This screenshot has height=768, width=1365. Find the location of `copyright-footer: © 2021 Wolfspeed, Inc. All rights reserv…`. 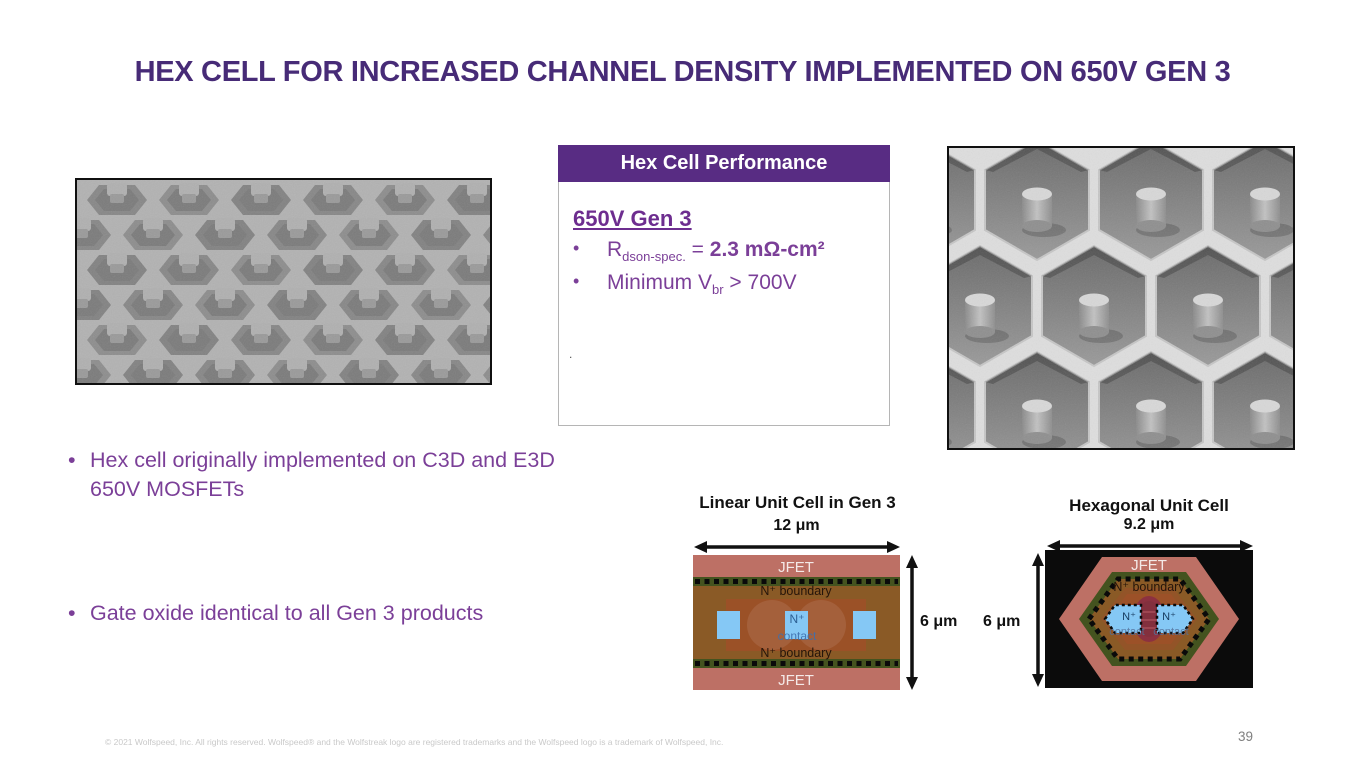

copyright-footer: © 2021 Wolfspeed, Inc. All rights reserv… is located at coordinates (414, 742).